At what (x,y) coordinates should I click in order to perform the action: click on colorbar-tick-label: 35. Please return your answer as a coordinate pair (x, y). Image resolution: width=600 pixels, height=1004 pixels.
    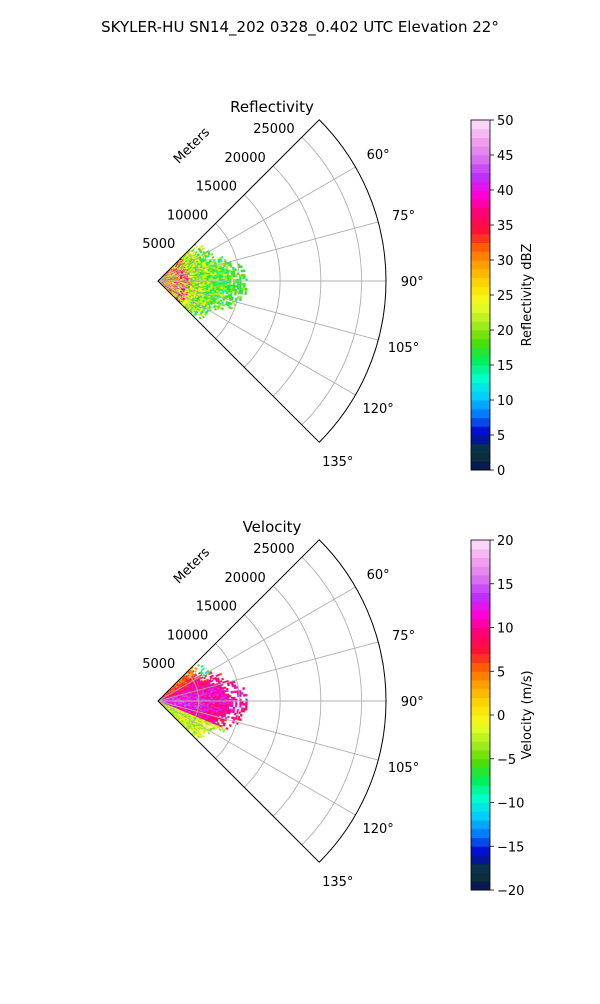
    Looking at the image, I should click on (505, 226).